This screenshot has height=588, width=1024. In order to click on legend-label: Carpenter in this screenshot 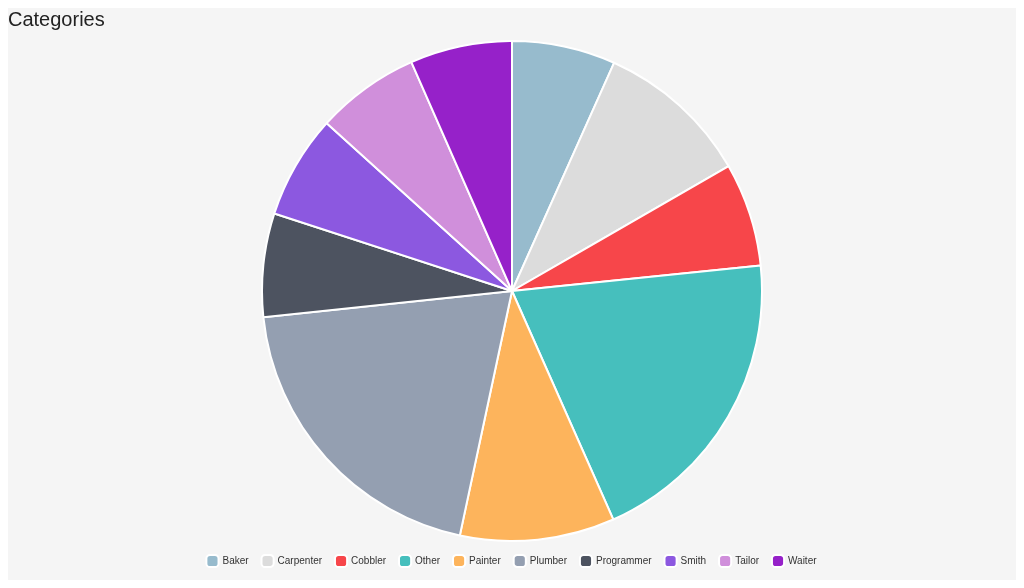, I will do `click(300, 560)`.